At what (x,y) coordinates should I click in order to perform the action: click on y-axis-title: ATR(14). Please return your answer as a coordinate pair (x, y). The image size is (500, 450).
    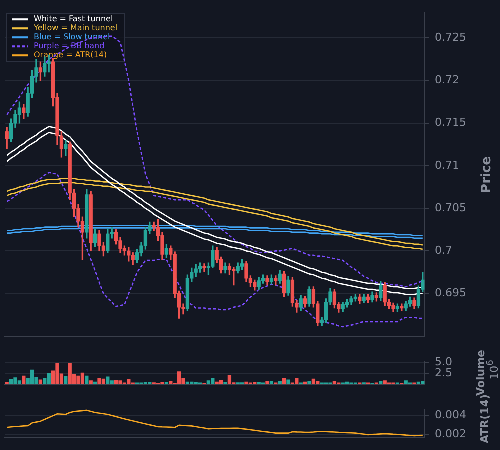
    Looking at the image, I should click on (485, 418).